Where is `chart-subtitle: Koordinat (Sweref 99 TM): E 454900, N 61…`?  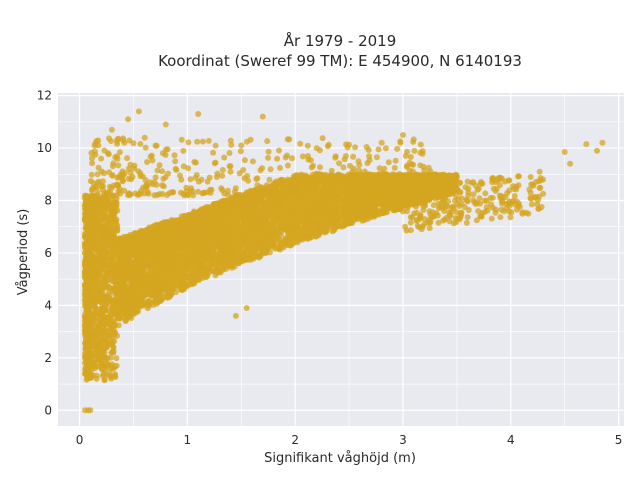 chart-subtitle: Koordinat (Sweref 99 TM): E 454900, N 61… is located at coordinates (340, 61).